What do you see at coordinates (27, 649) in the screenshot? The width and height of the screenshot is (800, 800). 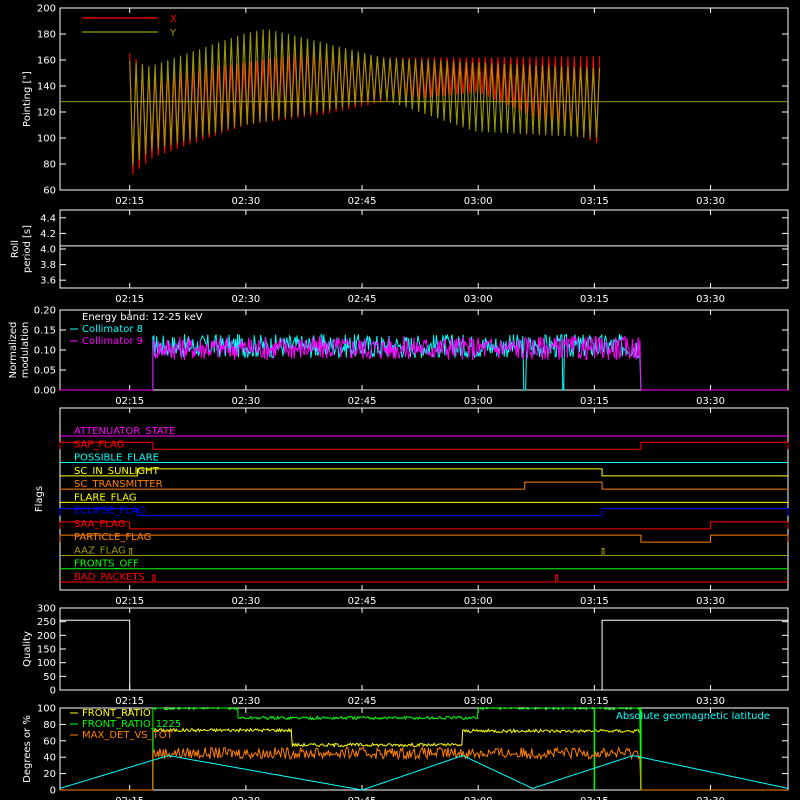 I see `y-axis-label: Quality` at bounding box center [27, 649].